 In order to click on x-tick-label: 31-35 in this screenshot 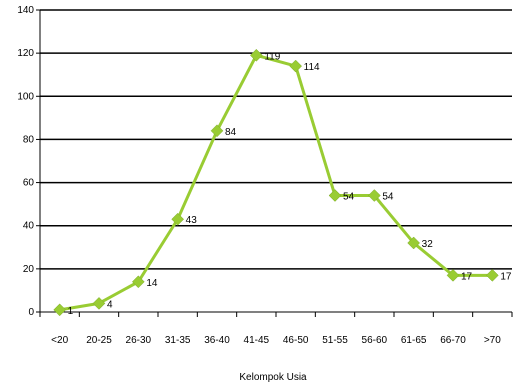, I will do `click(178, 340)`.